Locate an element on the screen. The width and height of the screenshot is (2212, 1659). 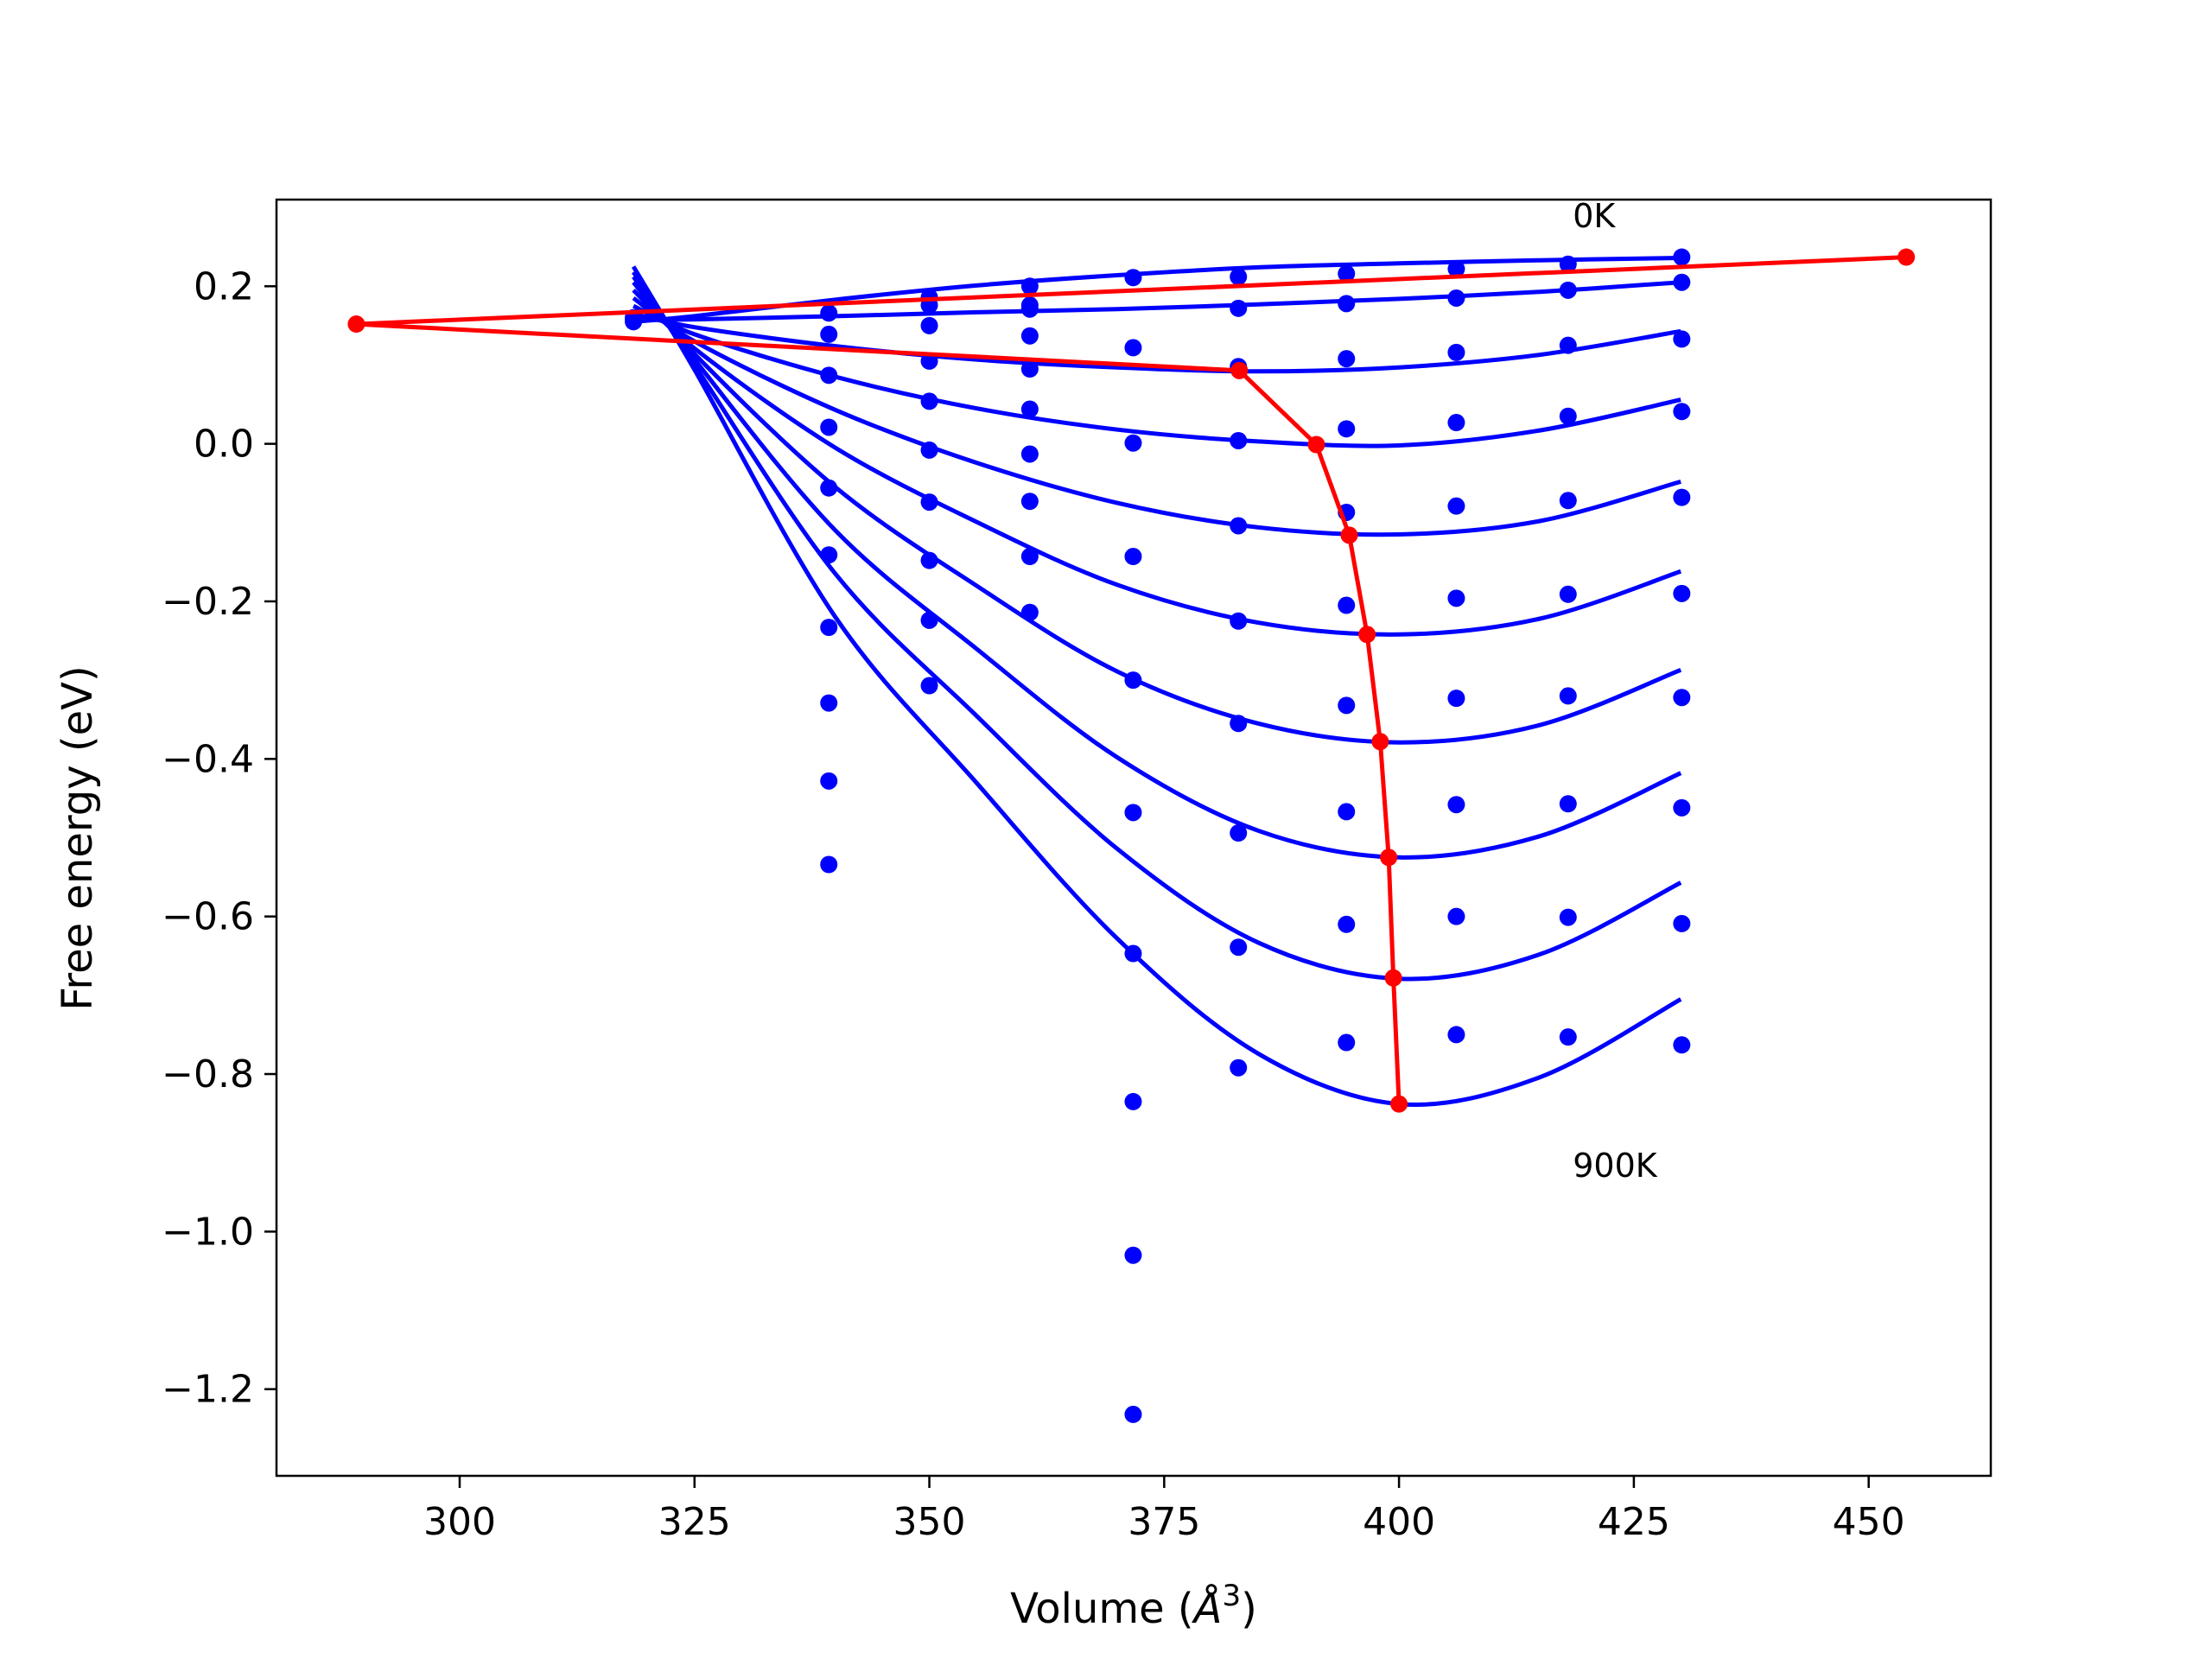
y-axis-label: Free energy (eV) is located at coordinates (78, 837).